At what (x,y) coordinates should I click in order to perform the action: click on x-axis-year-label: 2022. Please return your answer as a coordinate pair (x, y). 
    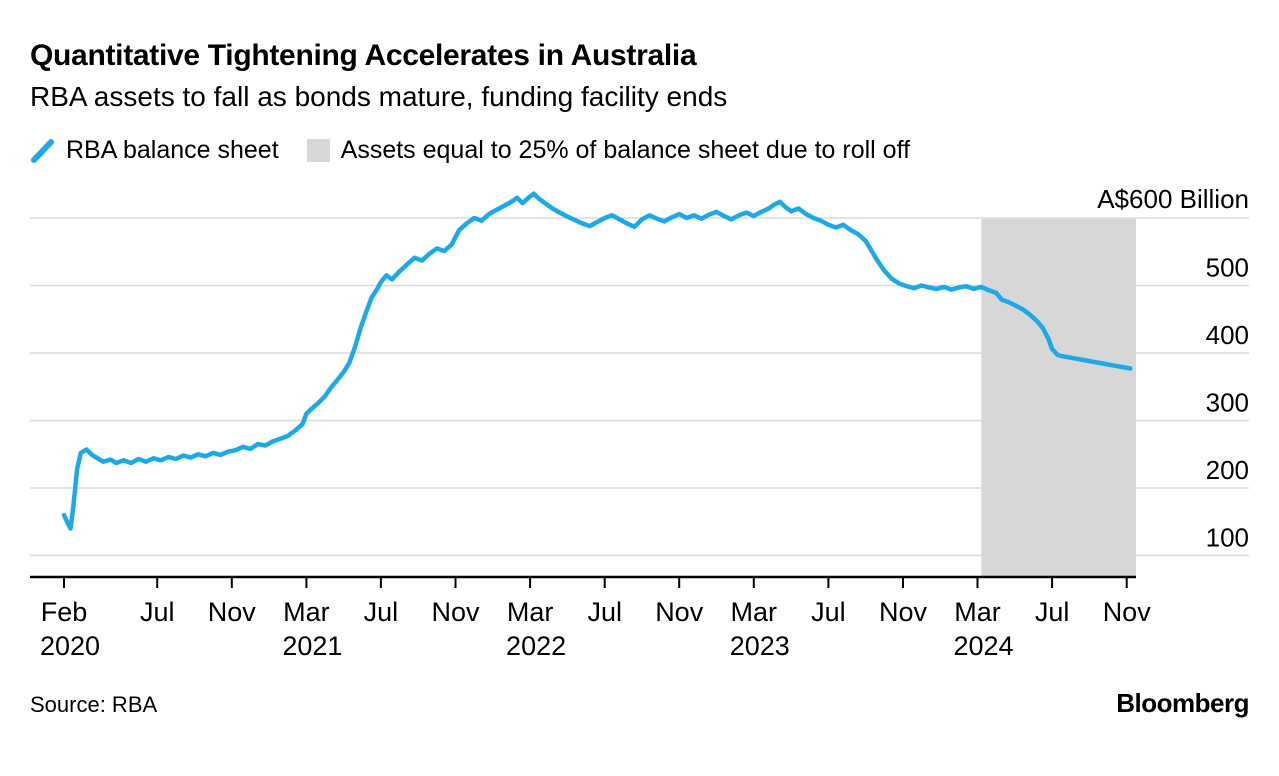
    Looking at the image, I should click on (536, 646).